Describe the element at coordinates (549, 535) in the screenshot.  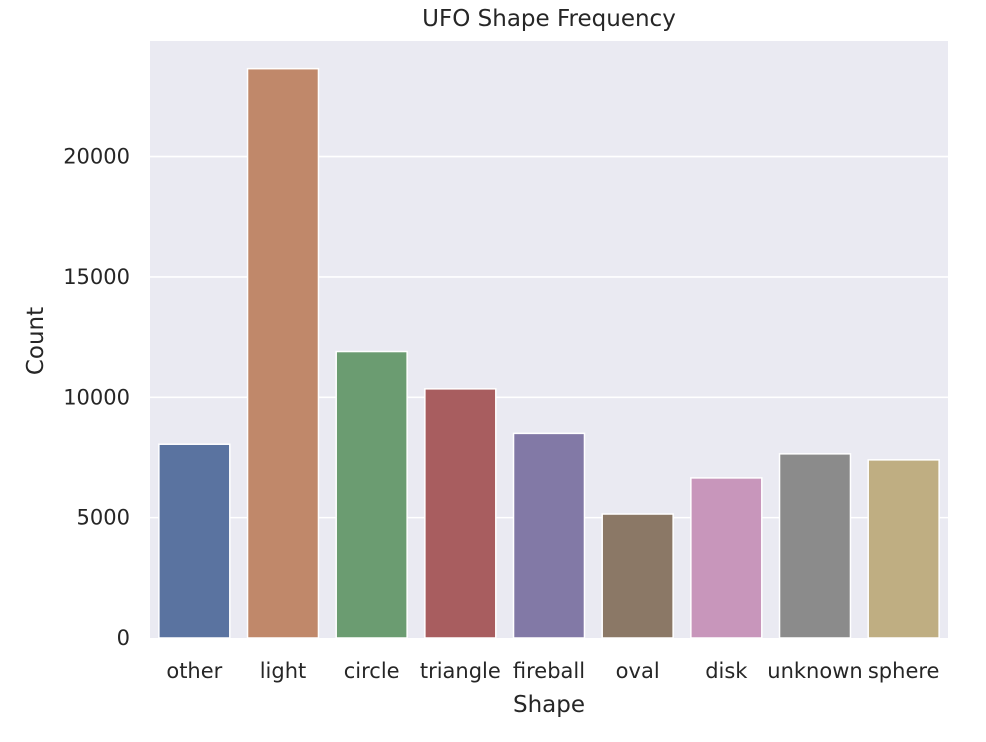
I see `bar-fireball` at that location.